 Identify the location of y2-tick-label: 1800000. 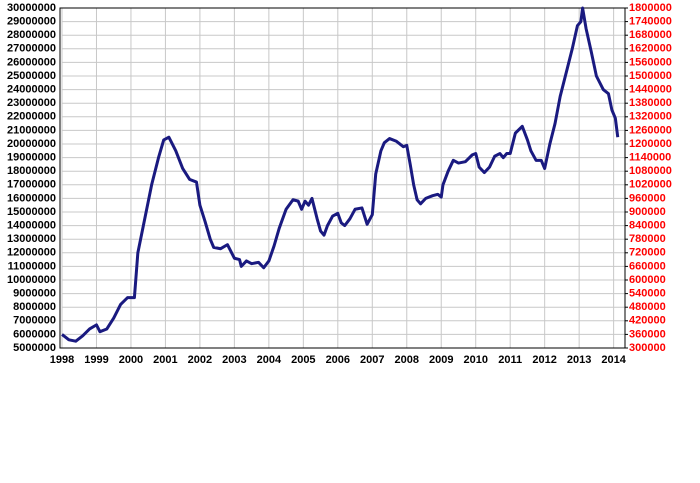
(650, 8).